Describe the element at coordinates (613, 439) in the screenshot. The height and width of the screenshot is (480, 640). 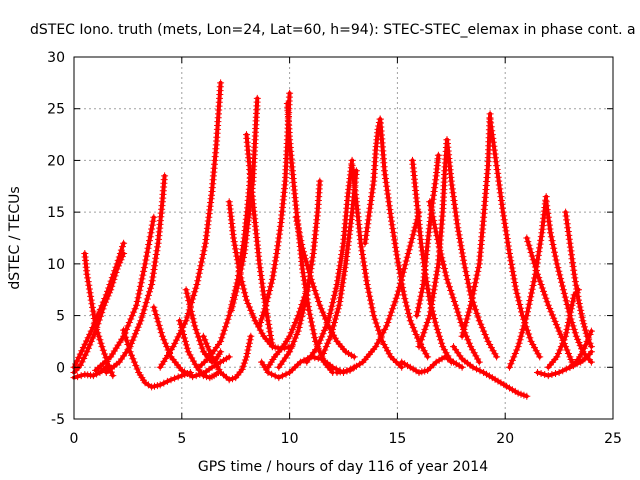
I see `x-tick-label: 25` at that location.